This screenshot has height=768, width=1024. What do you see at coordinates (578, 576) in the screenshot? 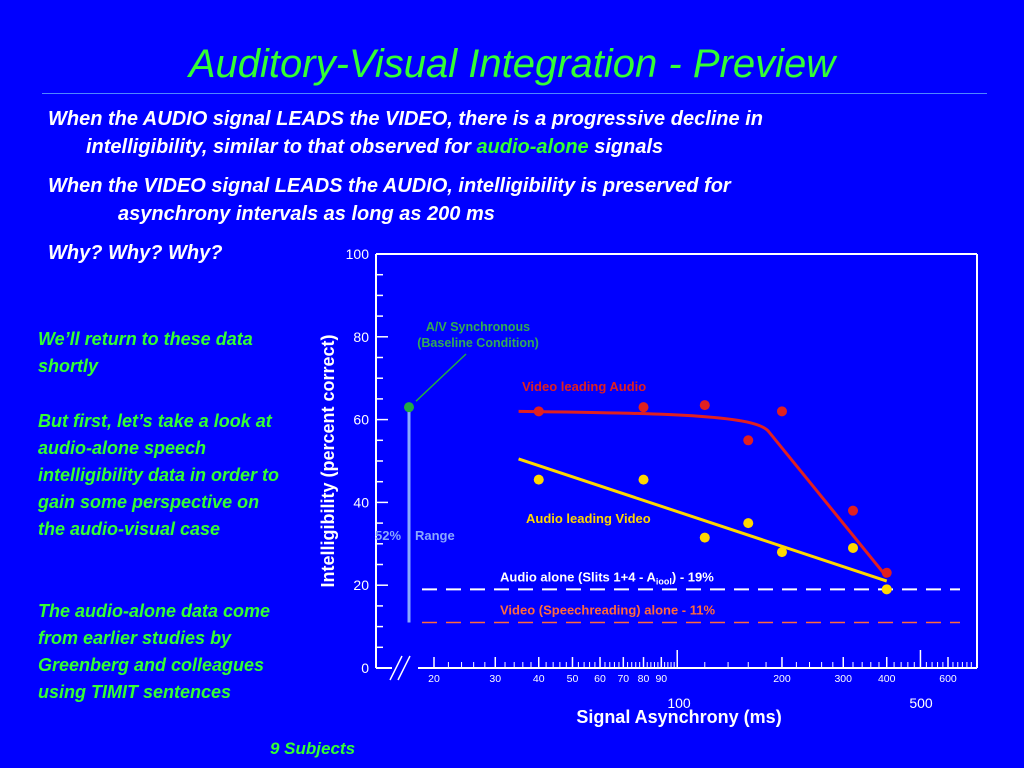
I see `audio-alone-label-start: Audio alone (Slits 1+4 - A` at bounding box center [578, 576].